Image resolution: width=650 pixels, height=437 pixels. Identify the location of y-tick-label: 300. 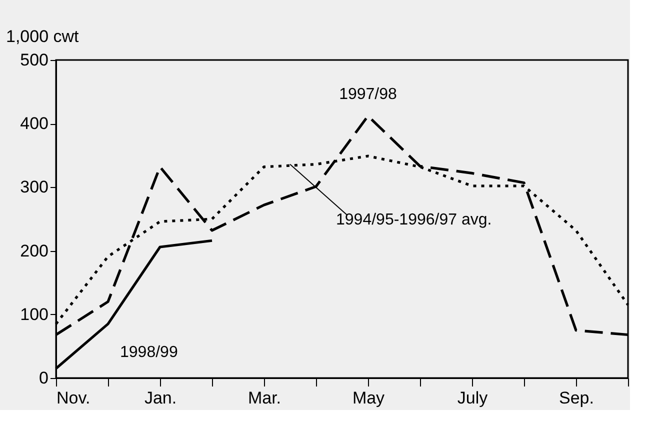
(34, 187).